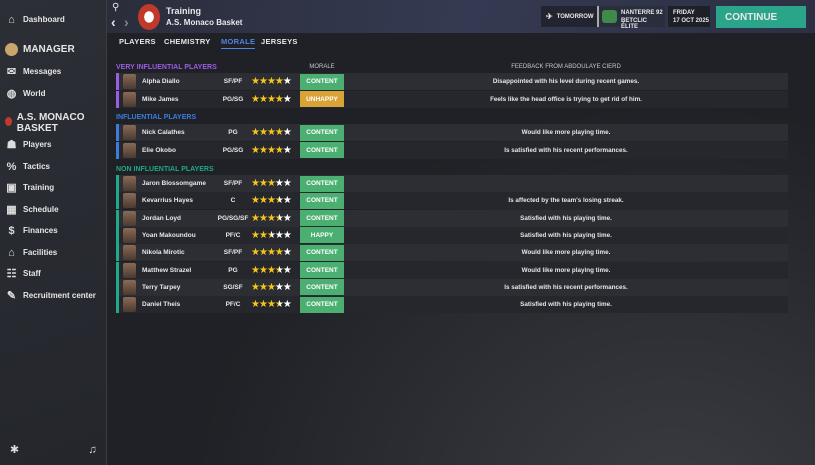 Image resolution: width=815 pixels, height=465 pixels. Describe the element at coordinates (51, 296) in the screenshot. I see `sidebar-item-recruitment-center: ✎ Recruitment center` at that location.